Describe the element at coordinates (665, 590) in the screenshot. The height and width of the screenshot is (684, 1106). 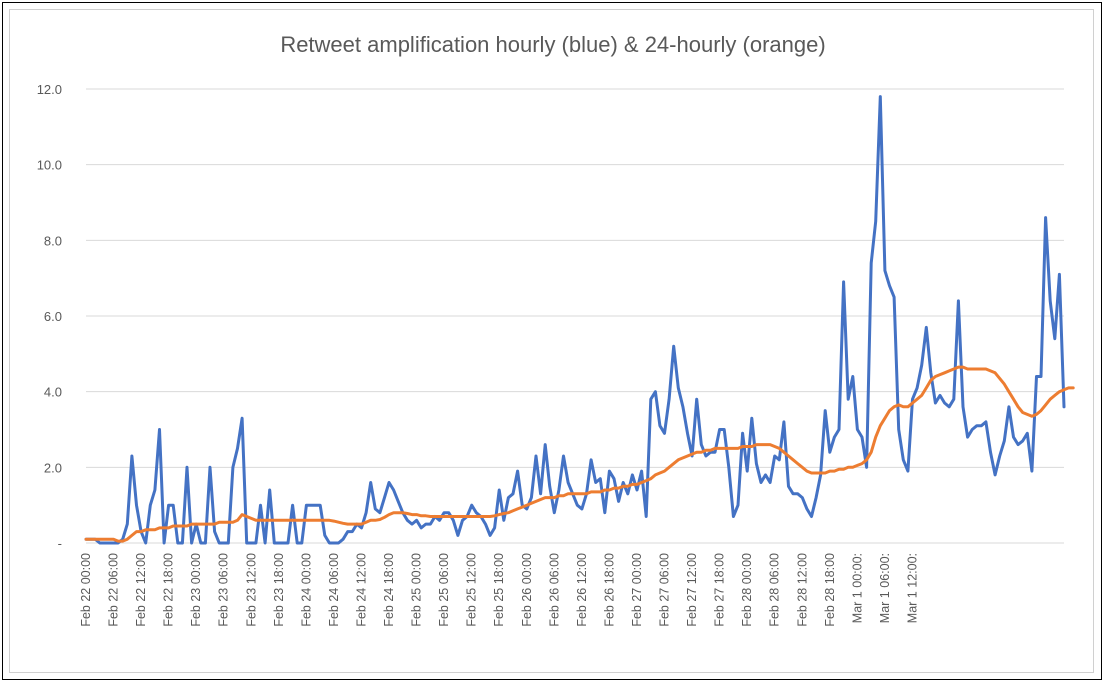
I see `x-tick-label: Feb 27 06:00` at that location.